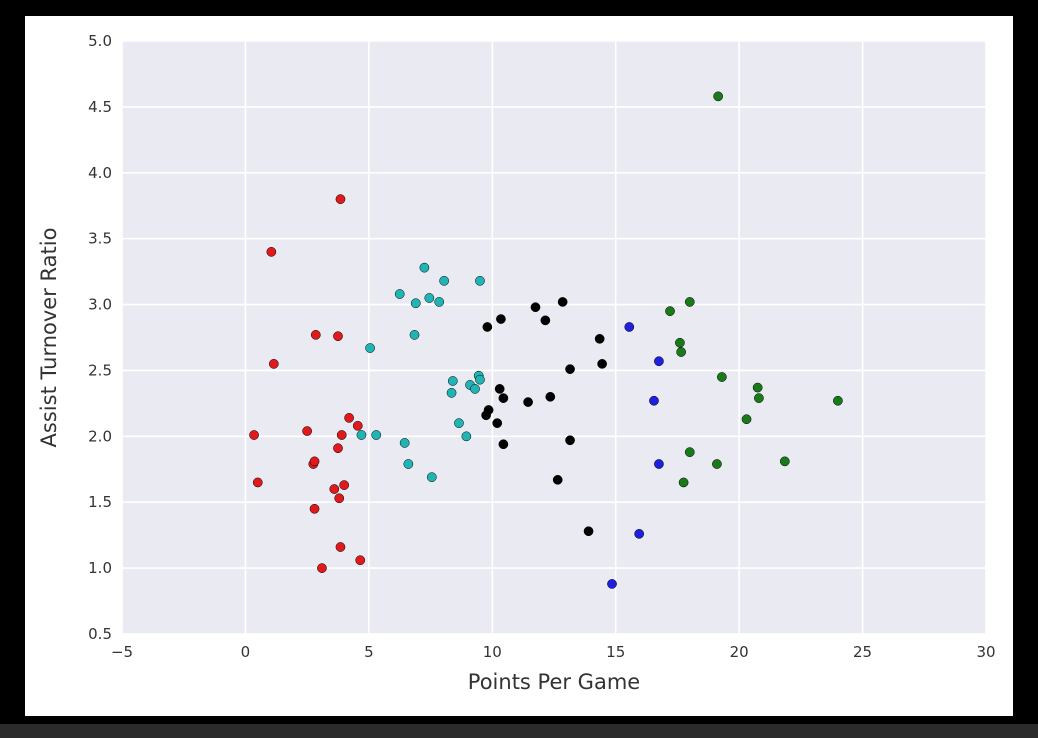 The height and width of the screenshot is (738, 1038). What do you see at coordinates (369, 652) in the screenshot?
I see `x-tick-label: 5` at bounding box center [369, 652].